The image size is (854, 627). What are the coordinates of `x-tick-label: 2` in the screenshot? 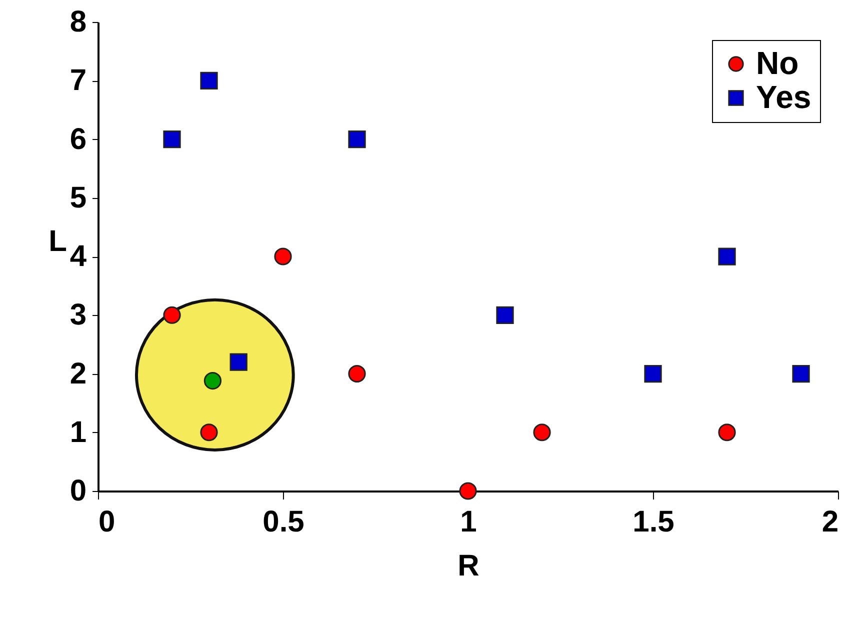 It's located at (830, 522).